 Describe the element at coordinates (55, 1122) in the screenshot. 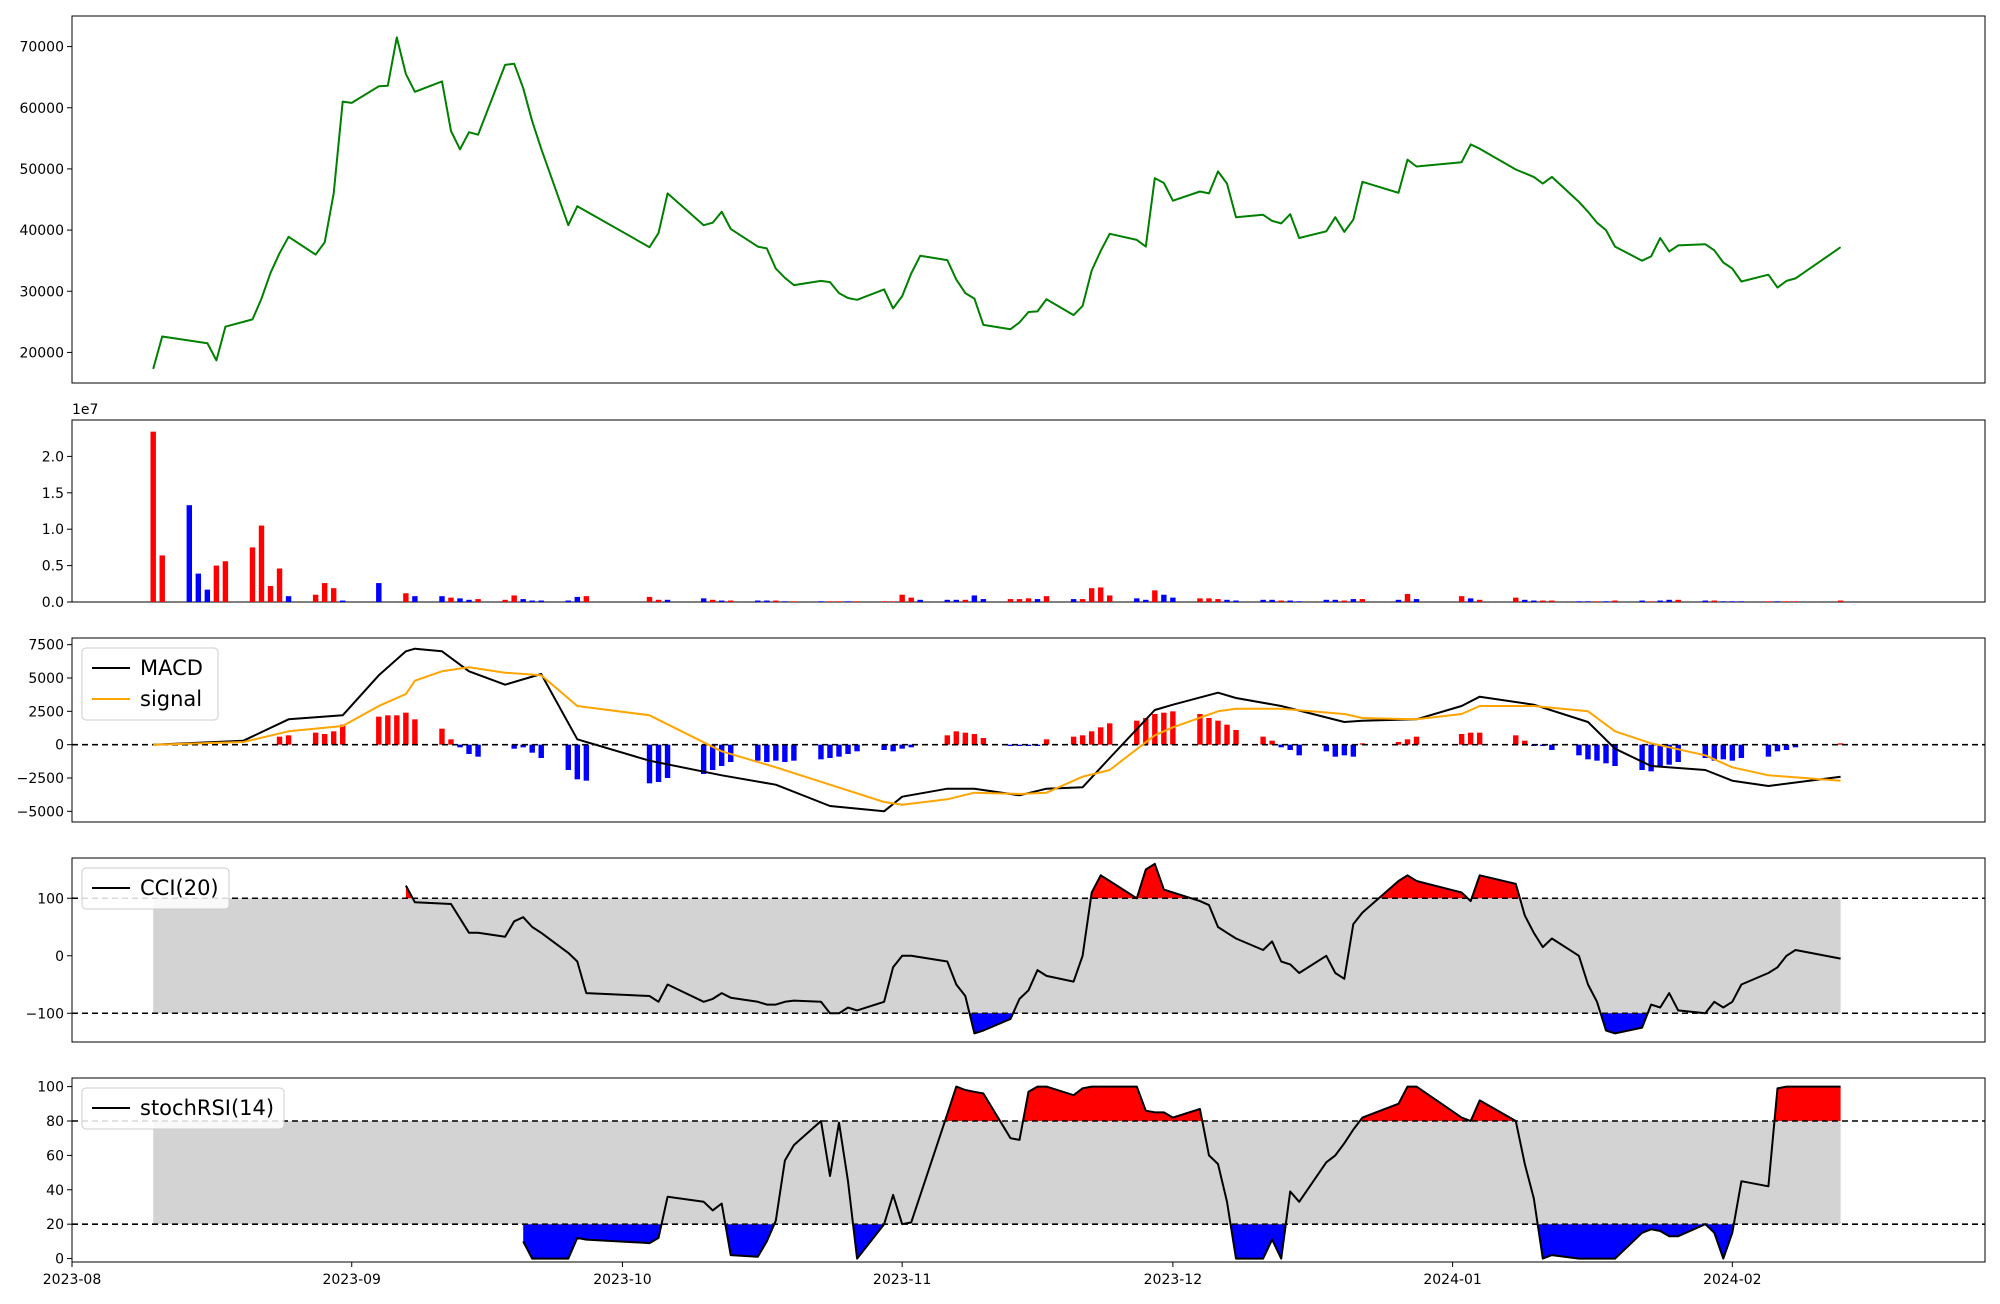

I see `stochrsi-ytick-label: 80` at that location.